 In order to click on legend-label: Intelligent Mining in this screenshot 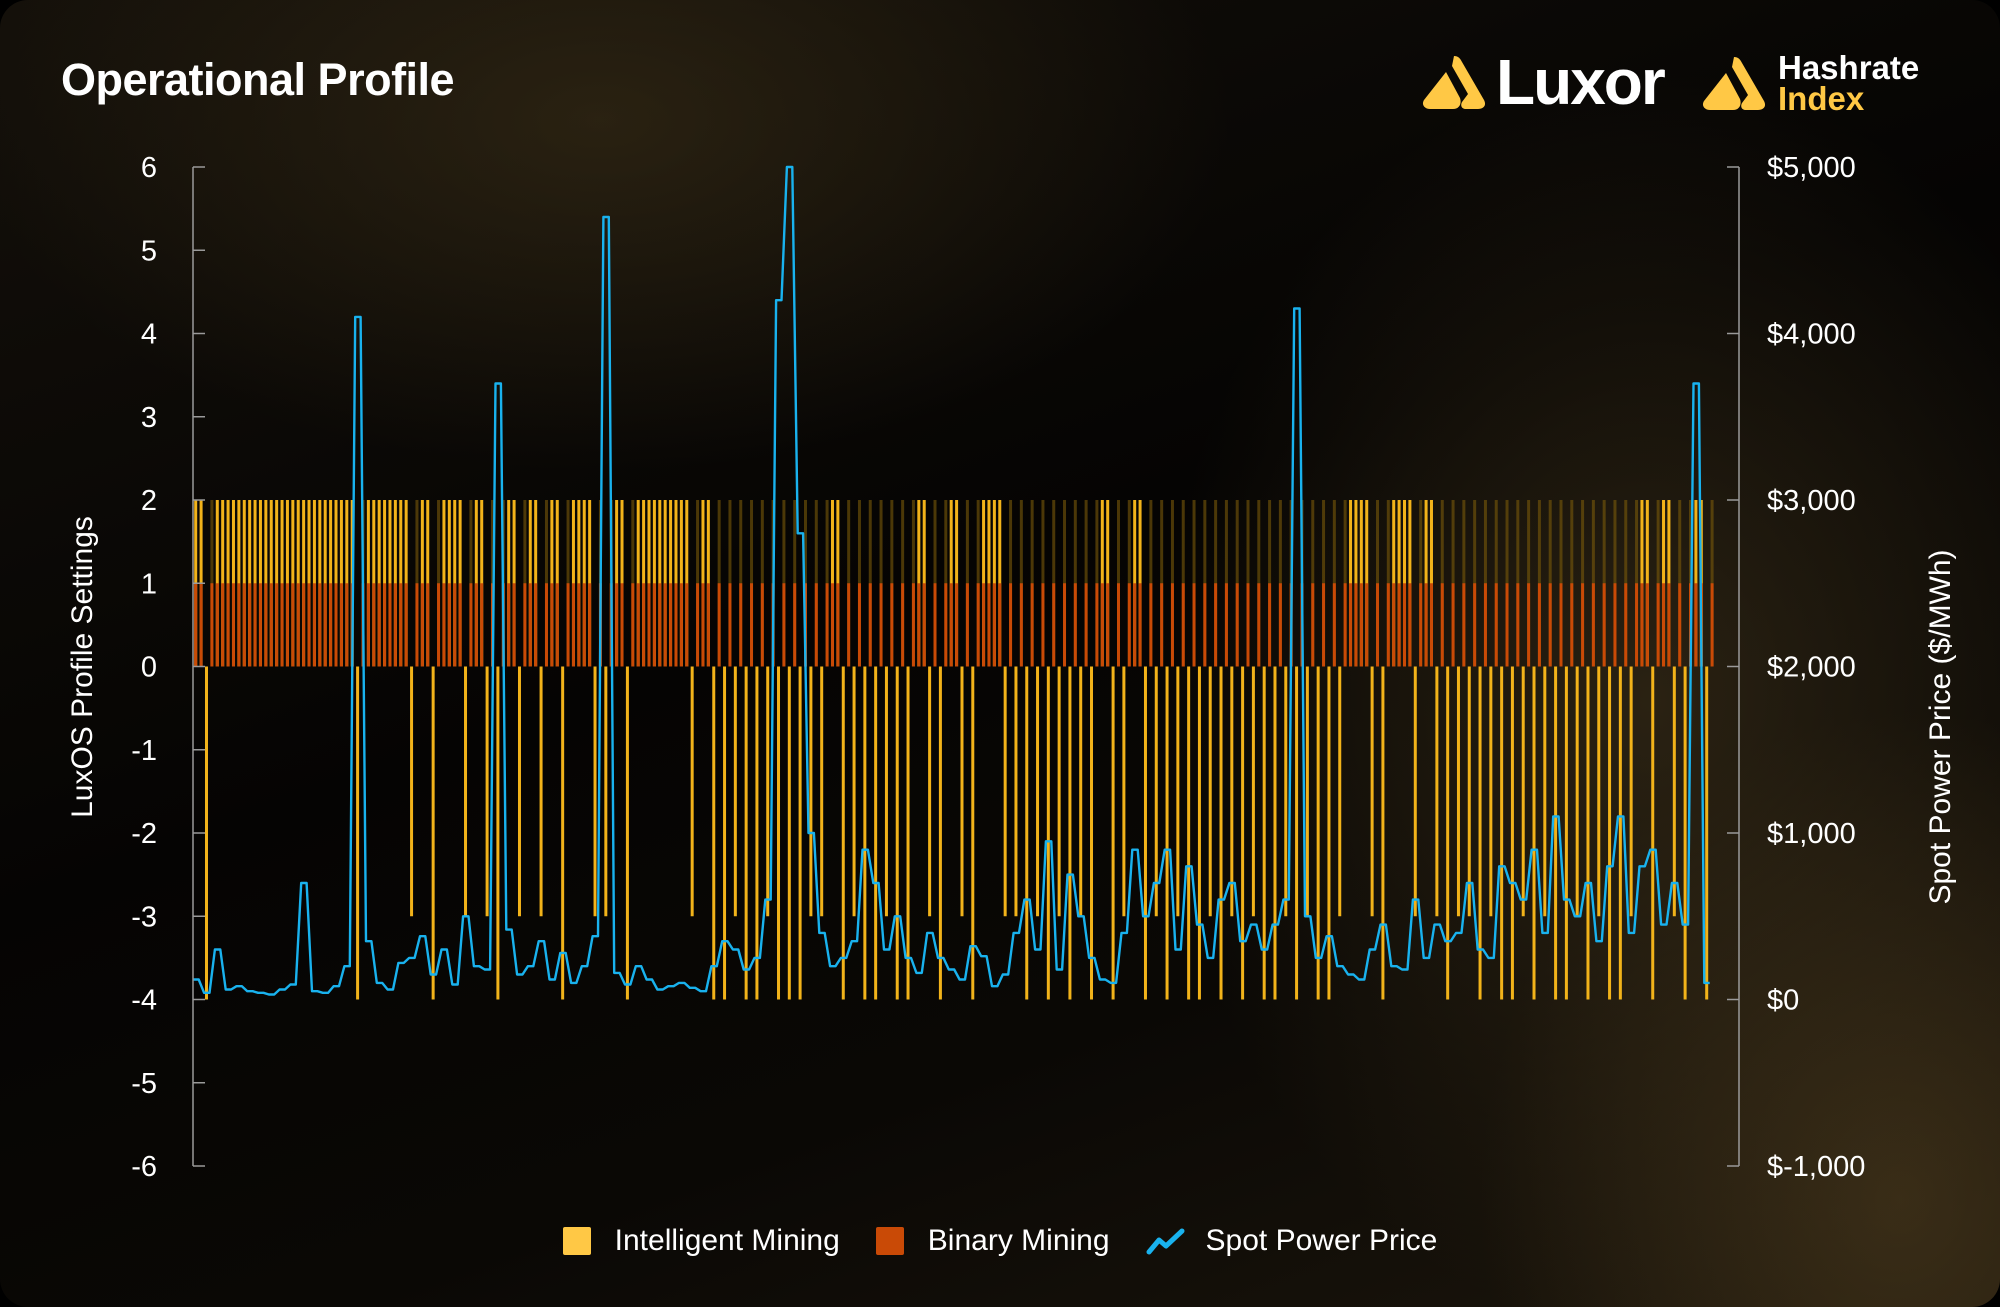, I will do `click(727, 1240)`.